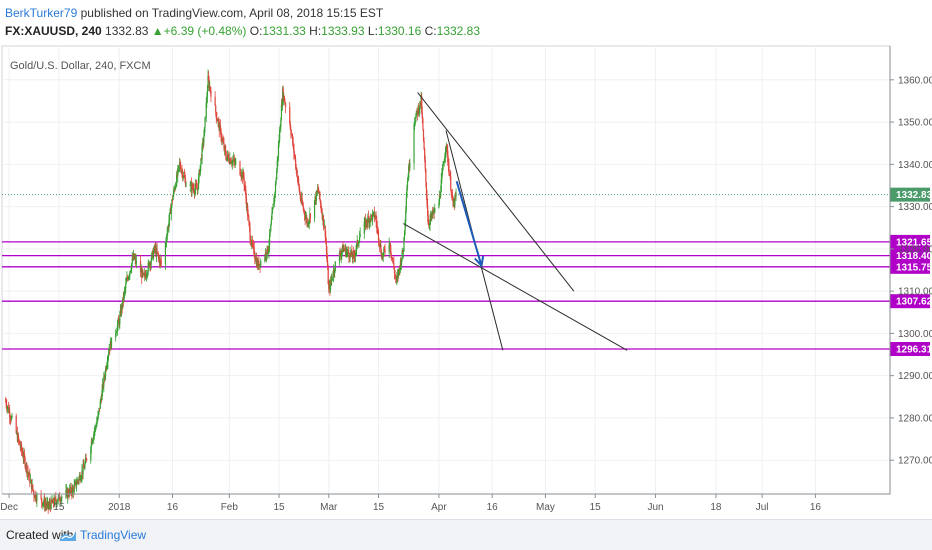 Image resolution: width=932 pixels, height=550 pixels. What do you see at coordinates (113, 535) in the screenshot?
I see `tradingview-brand: TradingView` at bounding box center [113, 535].